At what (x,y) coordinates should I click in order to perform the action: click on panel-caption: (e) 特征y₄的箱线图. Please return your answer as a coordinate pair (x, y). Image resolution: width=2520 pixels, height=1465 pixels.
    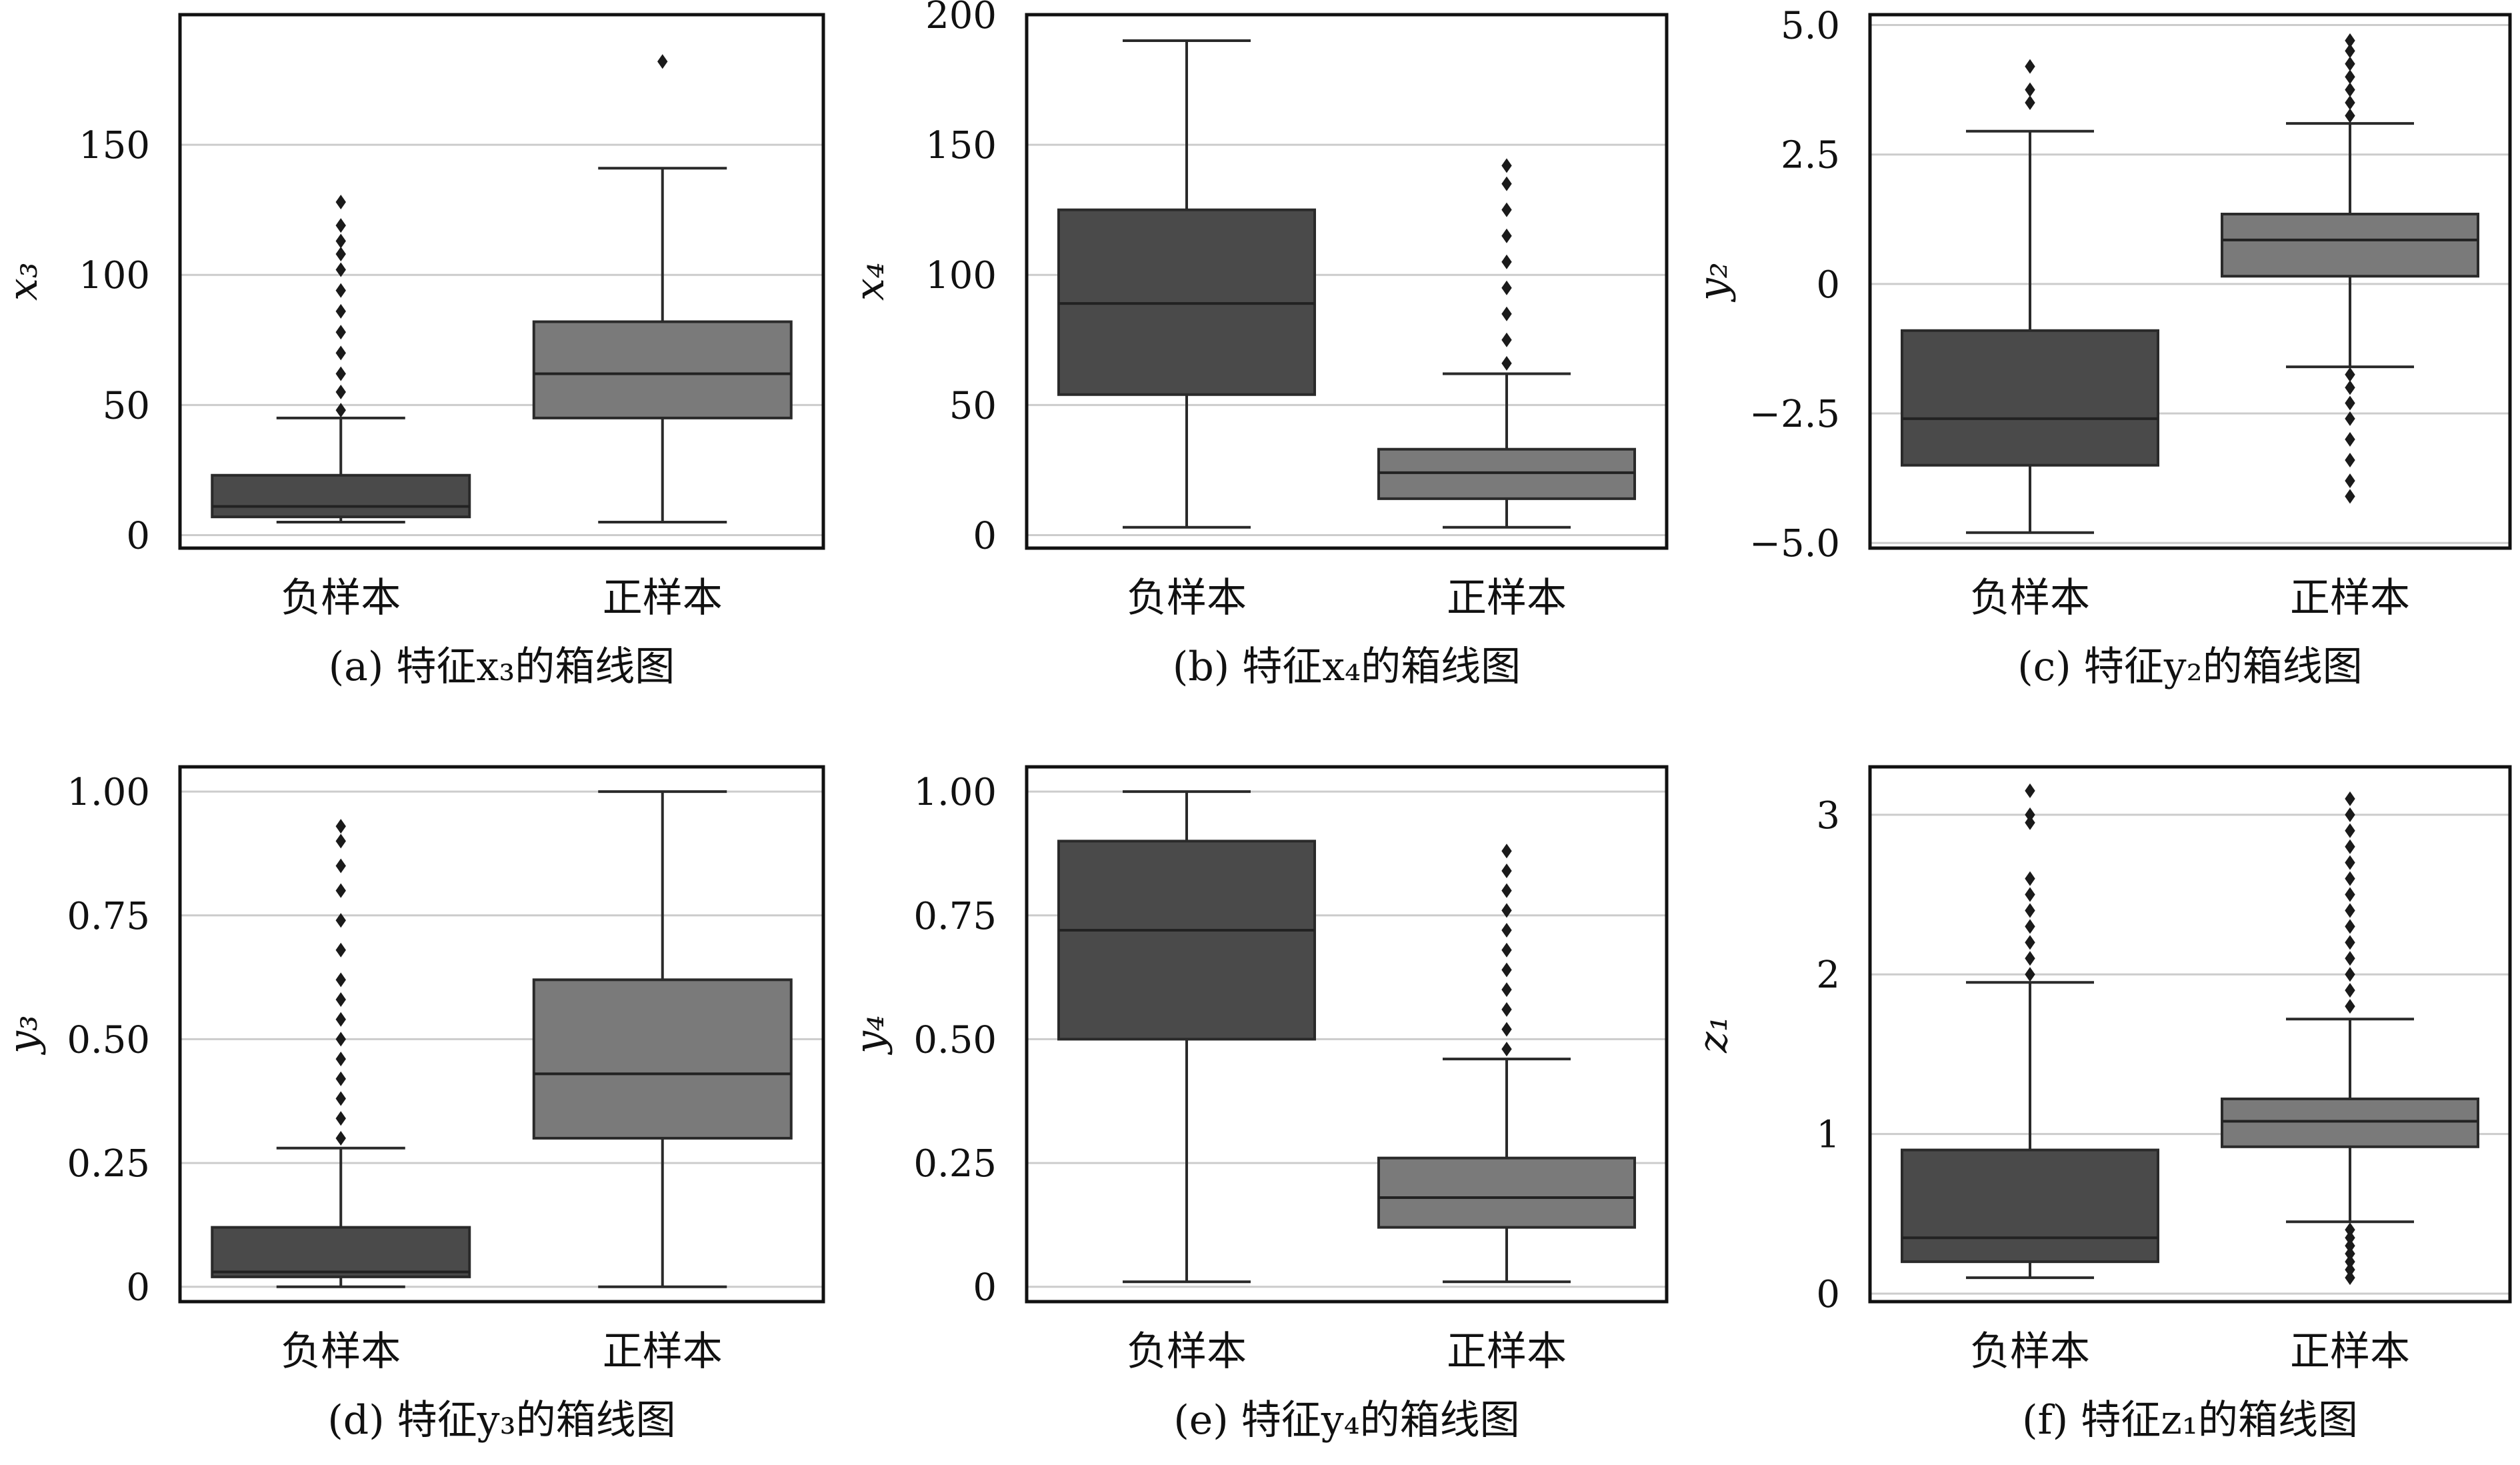
    Looking at the image, I should click on (1346, 1420).